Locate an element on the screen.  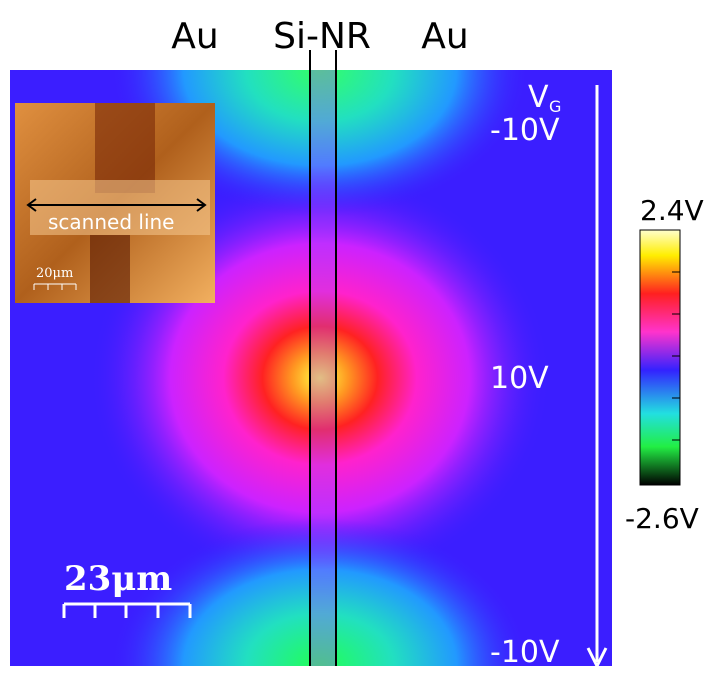
colorbar-max: 2.4V is located at coordinates (672, 210).